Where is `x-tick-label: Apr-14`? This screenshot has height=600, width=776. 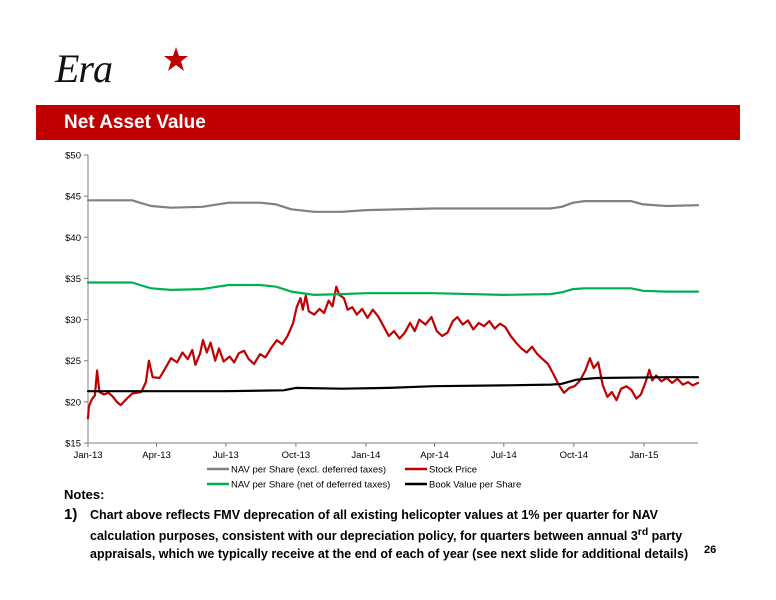 x-tick-label: Apr-14 is located at coordinates (434, 455).